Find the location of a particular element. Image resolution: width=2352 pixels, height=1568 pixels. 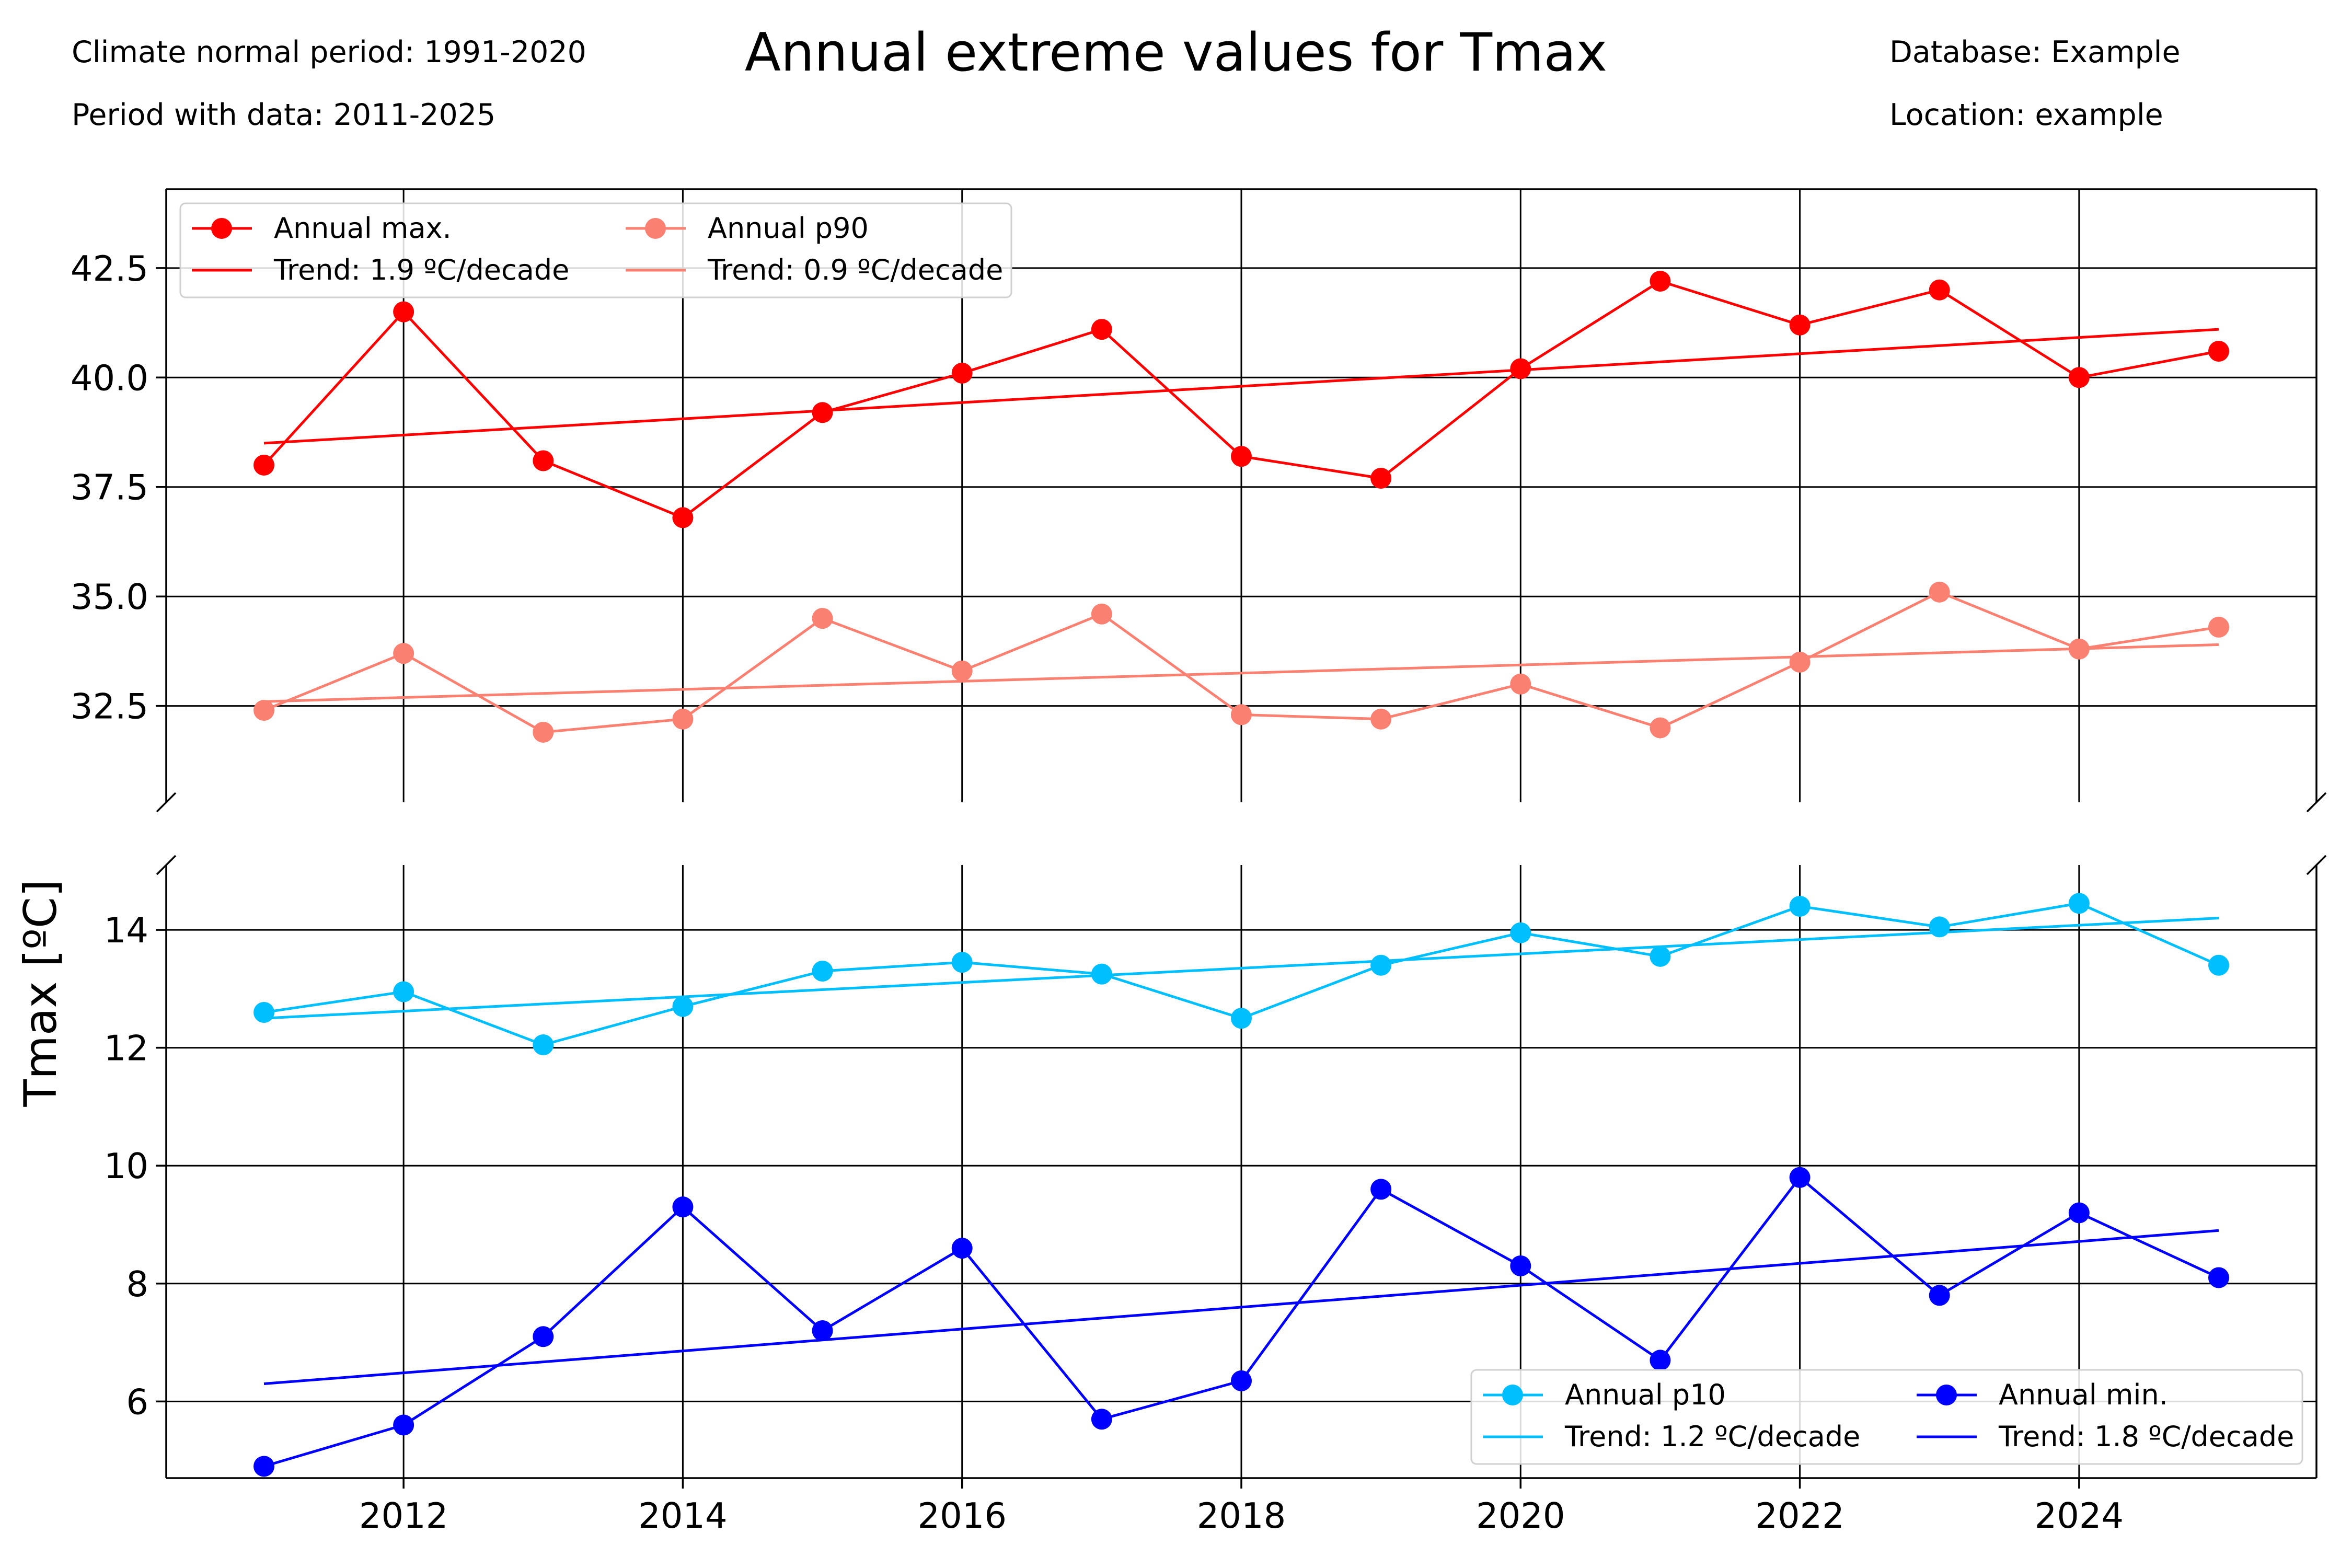

legend-label: Trend: 1.9 ºC/decade is located at coordinates (421, 269).